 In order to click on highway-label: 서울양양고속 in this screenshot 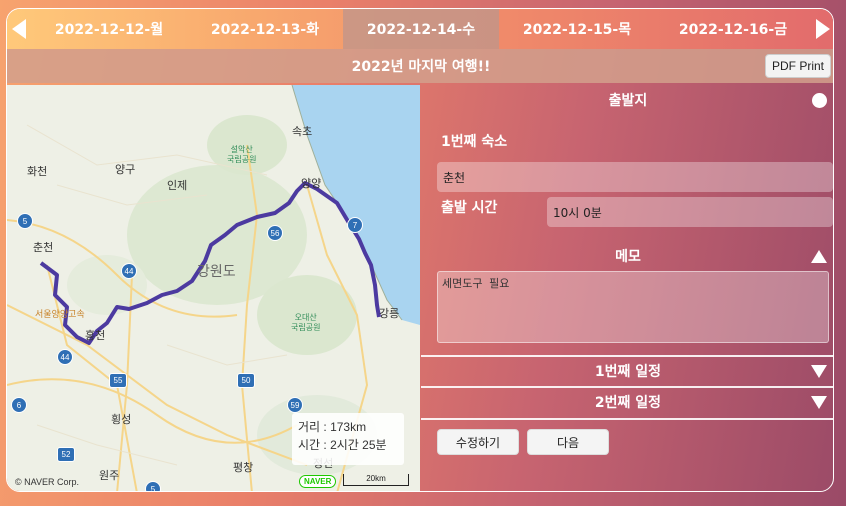, I will do `click(60, 314)`.